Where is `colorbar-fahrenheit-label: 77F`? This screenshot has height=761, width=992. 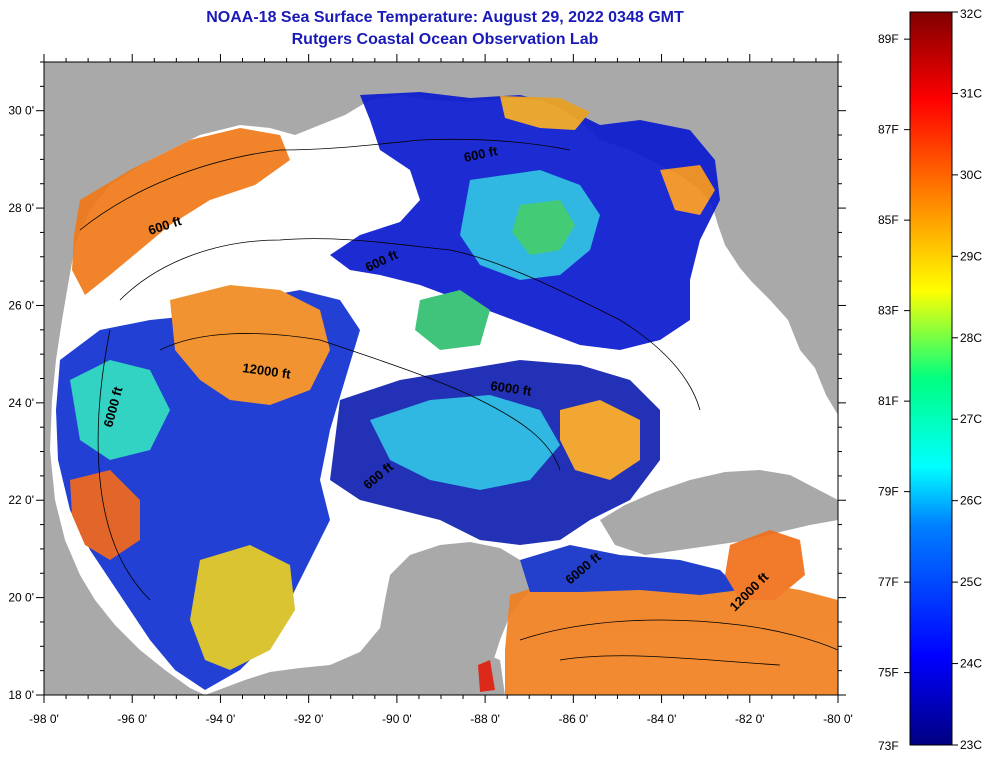 colorbar-fahrenheit-label: 77F is located at coordinates (888, 582).